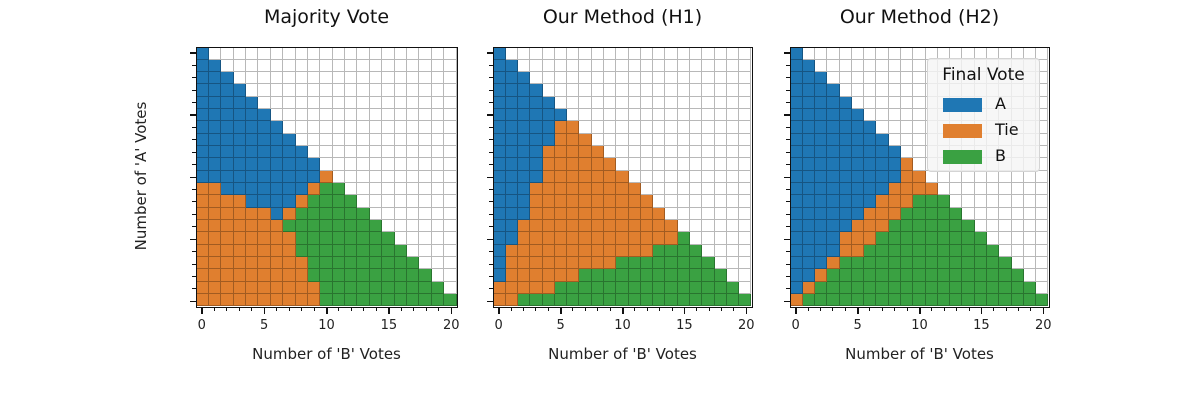 Image resolution: width=1192 pixels, height=418 pixels. What do you see at coordinates (389, 310) in the screenshot?
I see `x-major-tick` at bounding box center [389, 310].